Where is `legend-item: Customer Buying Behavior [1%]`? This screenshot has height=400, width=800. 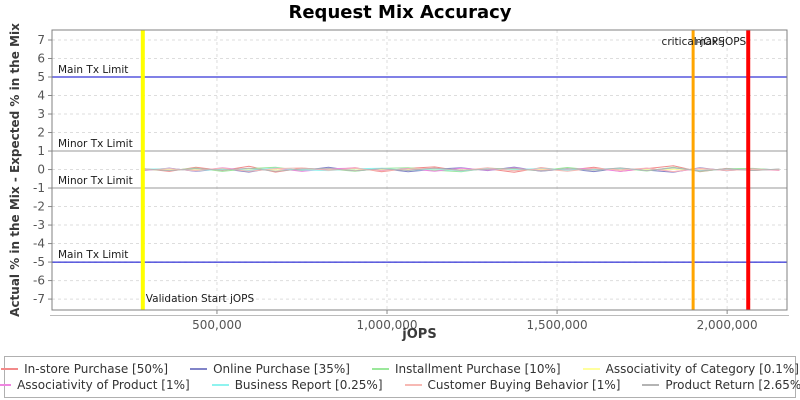
legend-item: Customer Buying Behavior [1%] is located at coordinates (512, 385).